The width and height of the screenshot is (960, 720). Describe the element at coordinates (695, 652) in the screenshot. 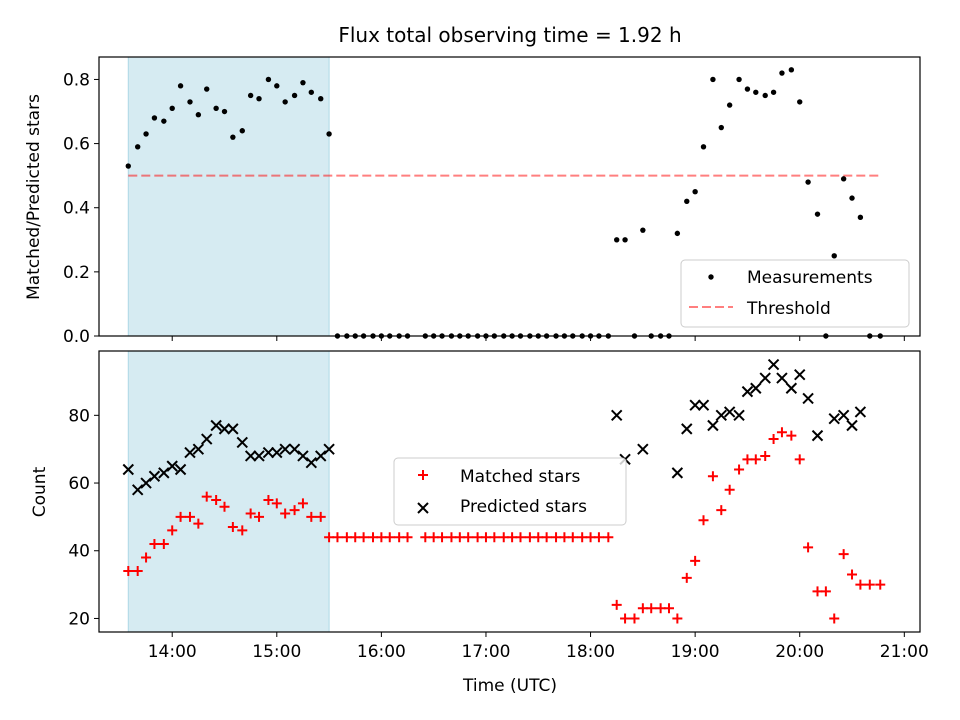

I see `x-tick-label: 19:00` at that location.